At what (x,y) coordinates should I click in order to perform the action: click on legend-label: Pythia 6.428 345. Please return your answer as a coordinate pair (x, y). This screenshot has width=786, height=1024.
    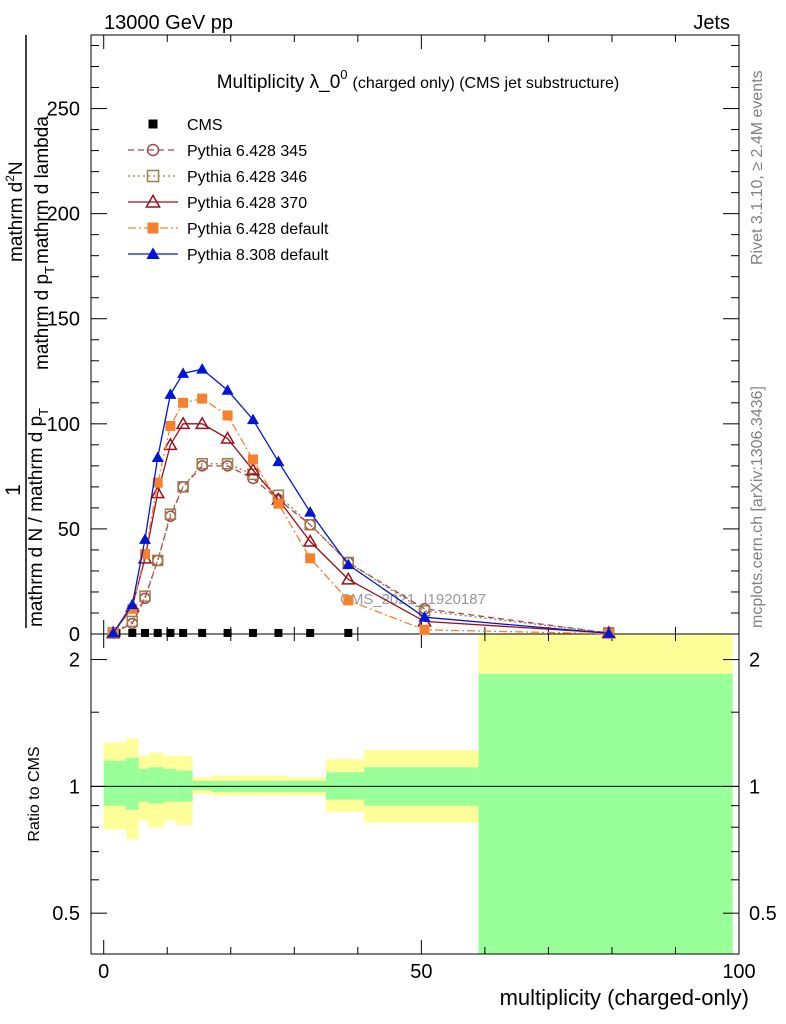
    Looking at the image, I should click on (247, 151).